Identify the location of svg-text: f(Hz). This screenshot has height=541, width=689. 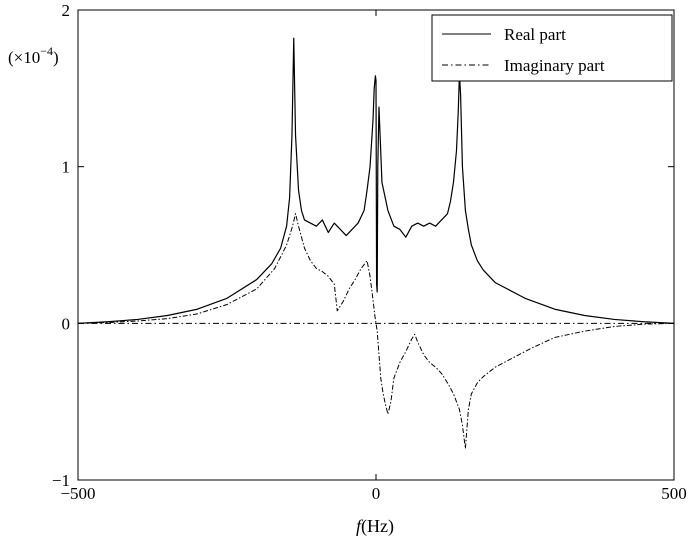
(375, 526).